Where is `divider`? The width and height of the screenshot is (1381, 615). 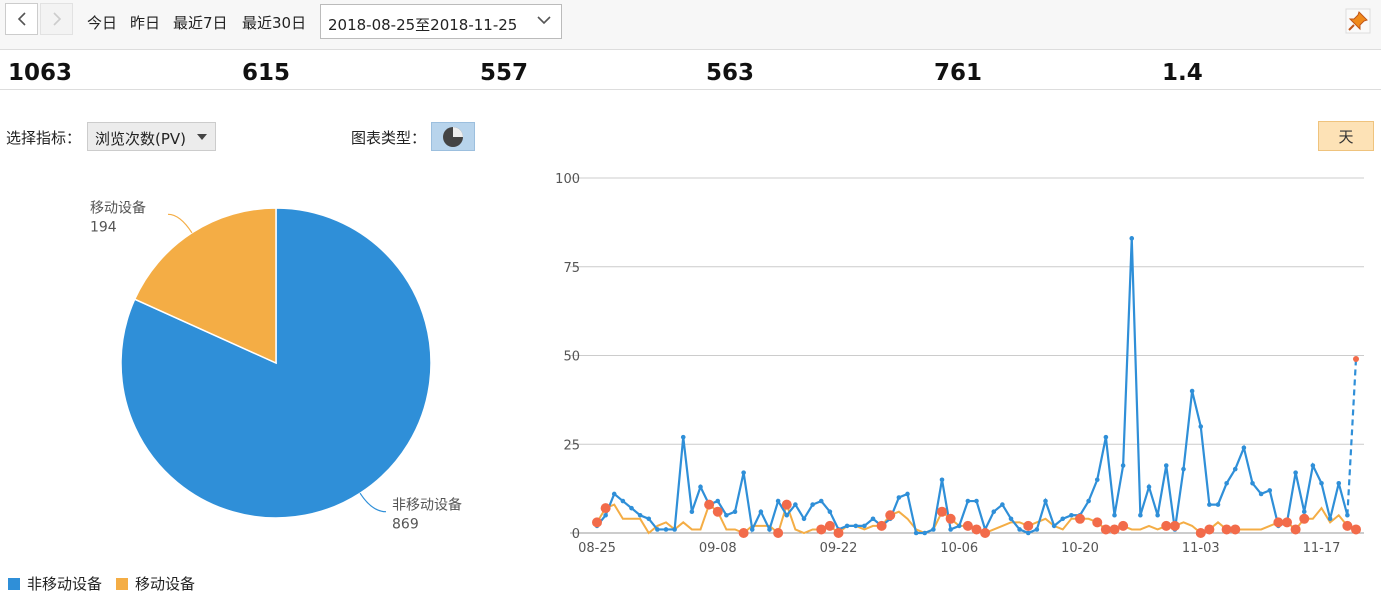
divider is located at coordinates (690, 89).